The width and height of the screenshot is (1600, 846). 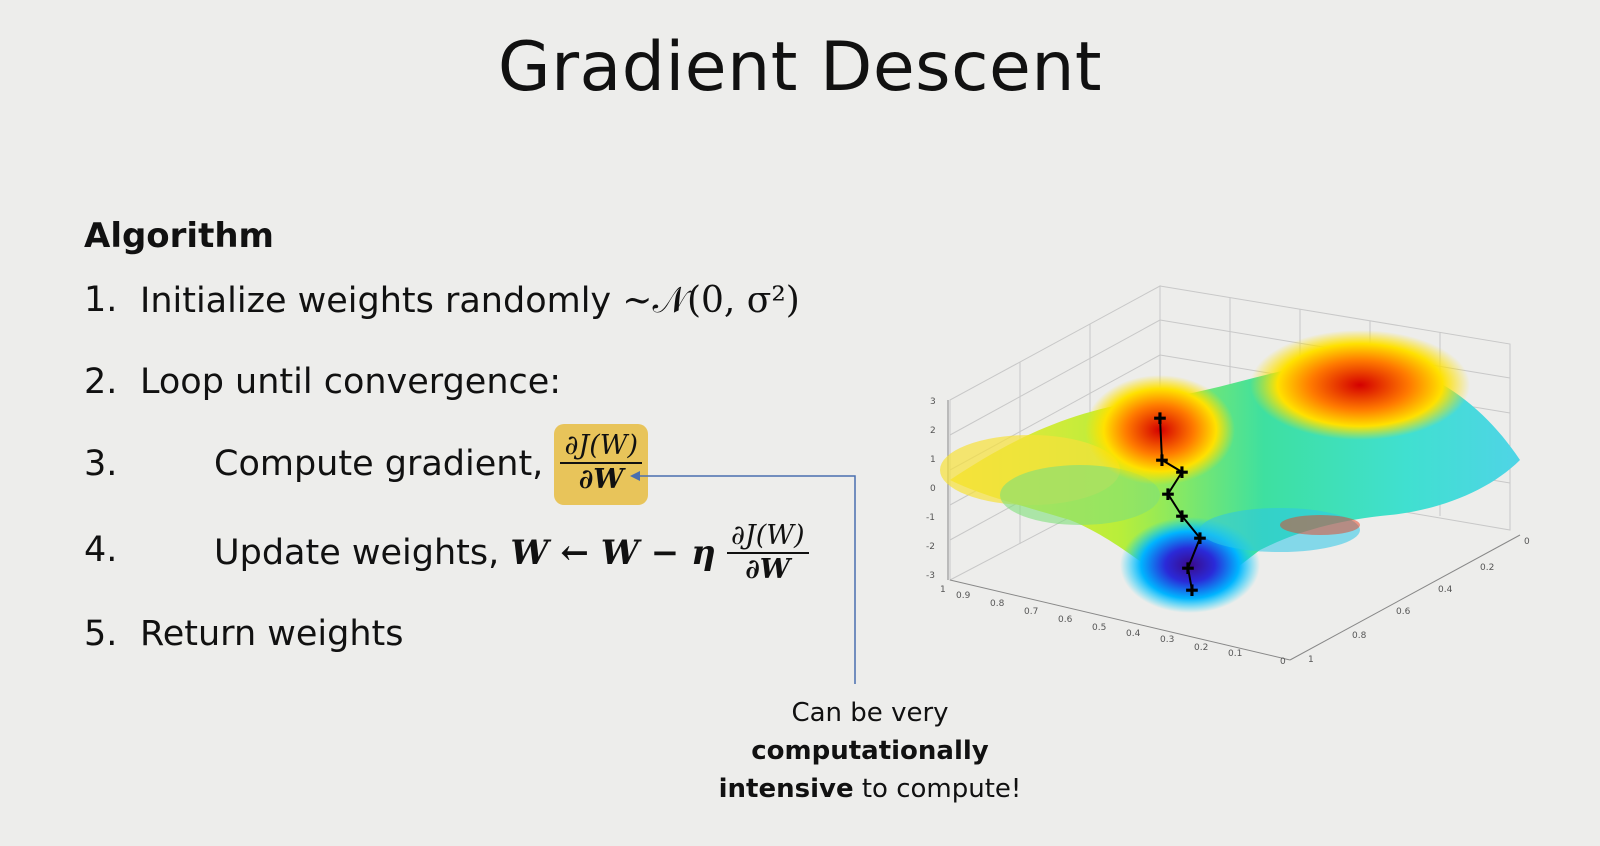 I want to click on gradient-fraction-highlight: ∂J(W) ∂W, so click(x=601, y=464).